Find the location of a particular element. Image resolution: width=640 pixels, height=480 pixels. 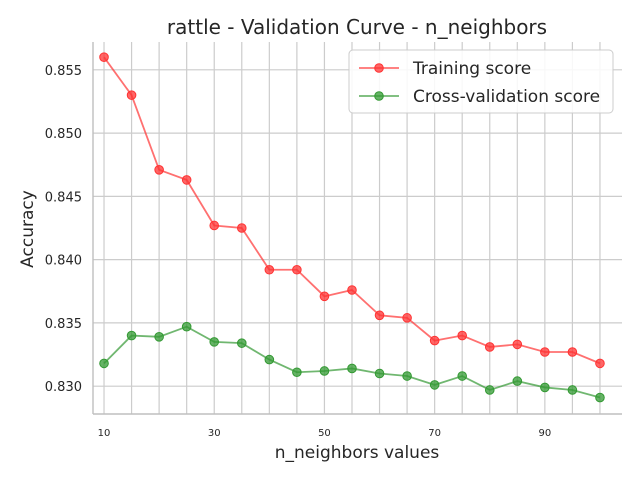

legend: Training score Cross-validation score is located at coordinates (481, 81).